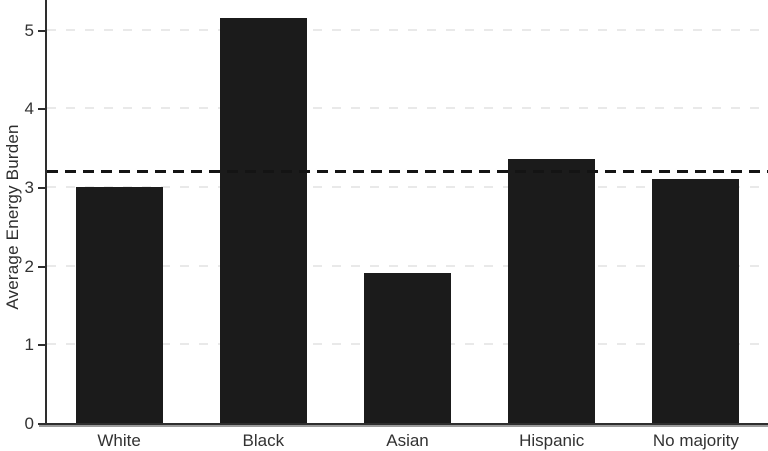 The height and width of the screenshot is (451, 768). I want to click on y-tick-label-4: 4, so click(29, 109).